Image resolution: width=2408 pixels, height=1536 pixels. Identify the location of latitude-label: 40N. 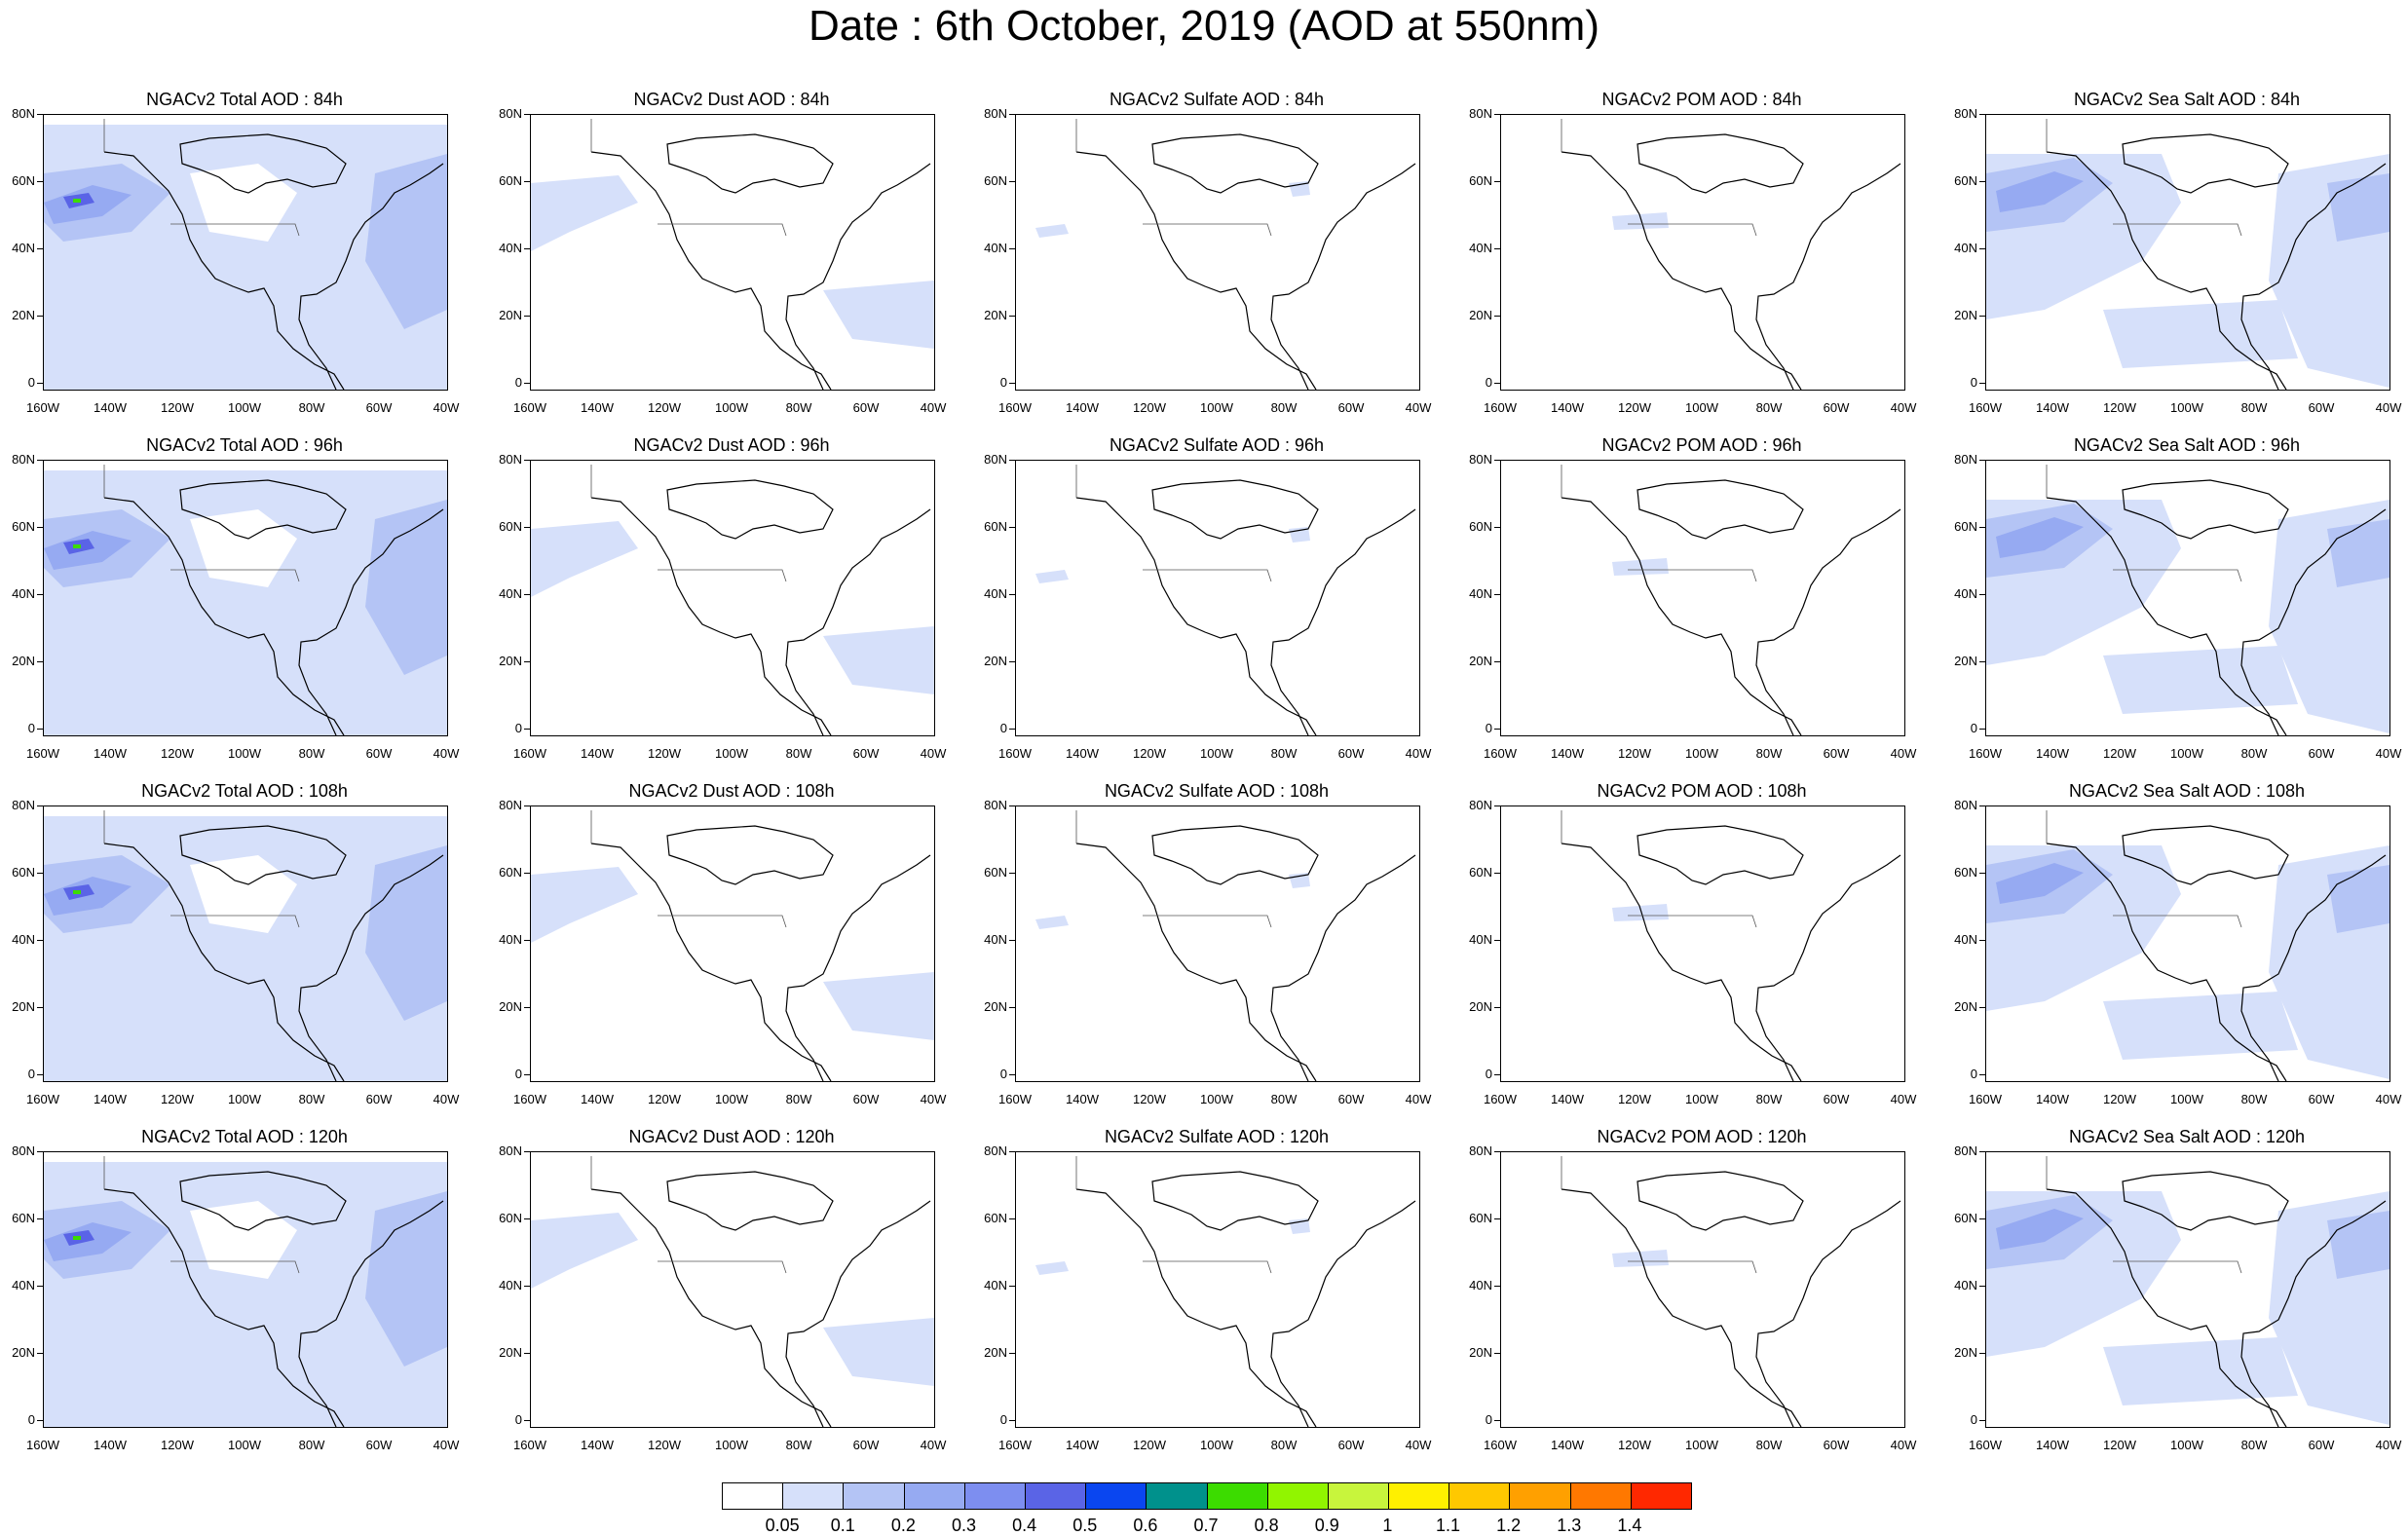
(995, 940).